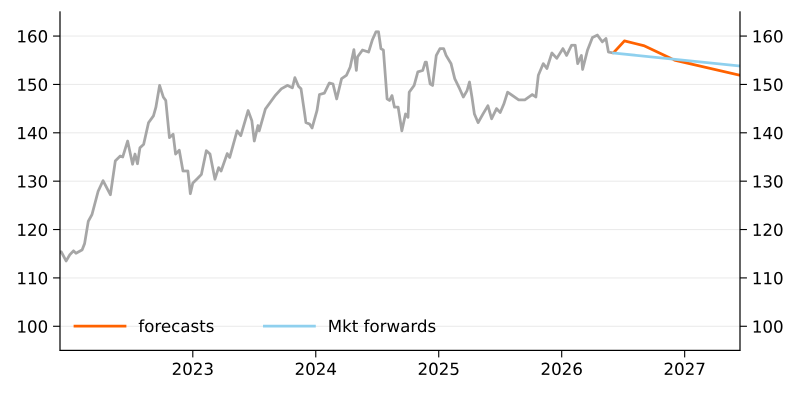 The image size is (800, 396). What do you see at coordinates (382, 325) in the screenshot?
I see `legend-label: Mkt forwards` at bounding box center [382, 325].